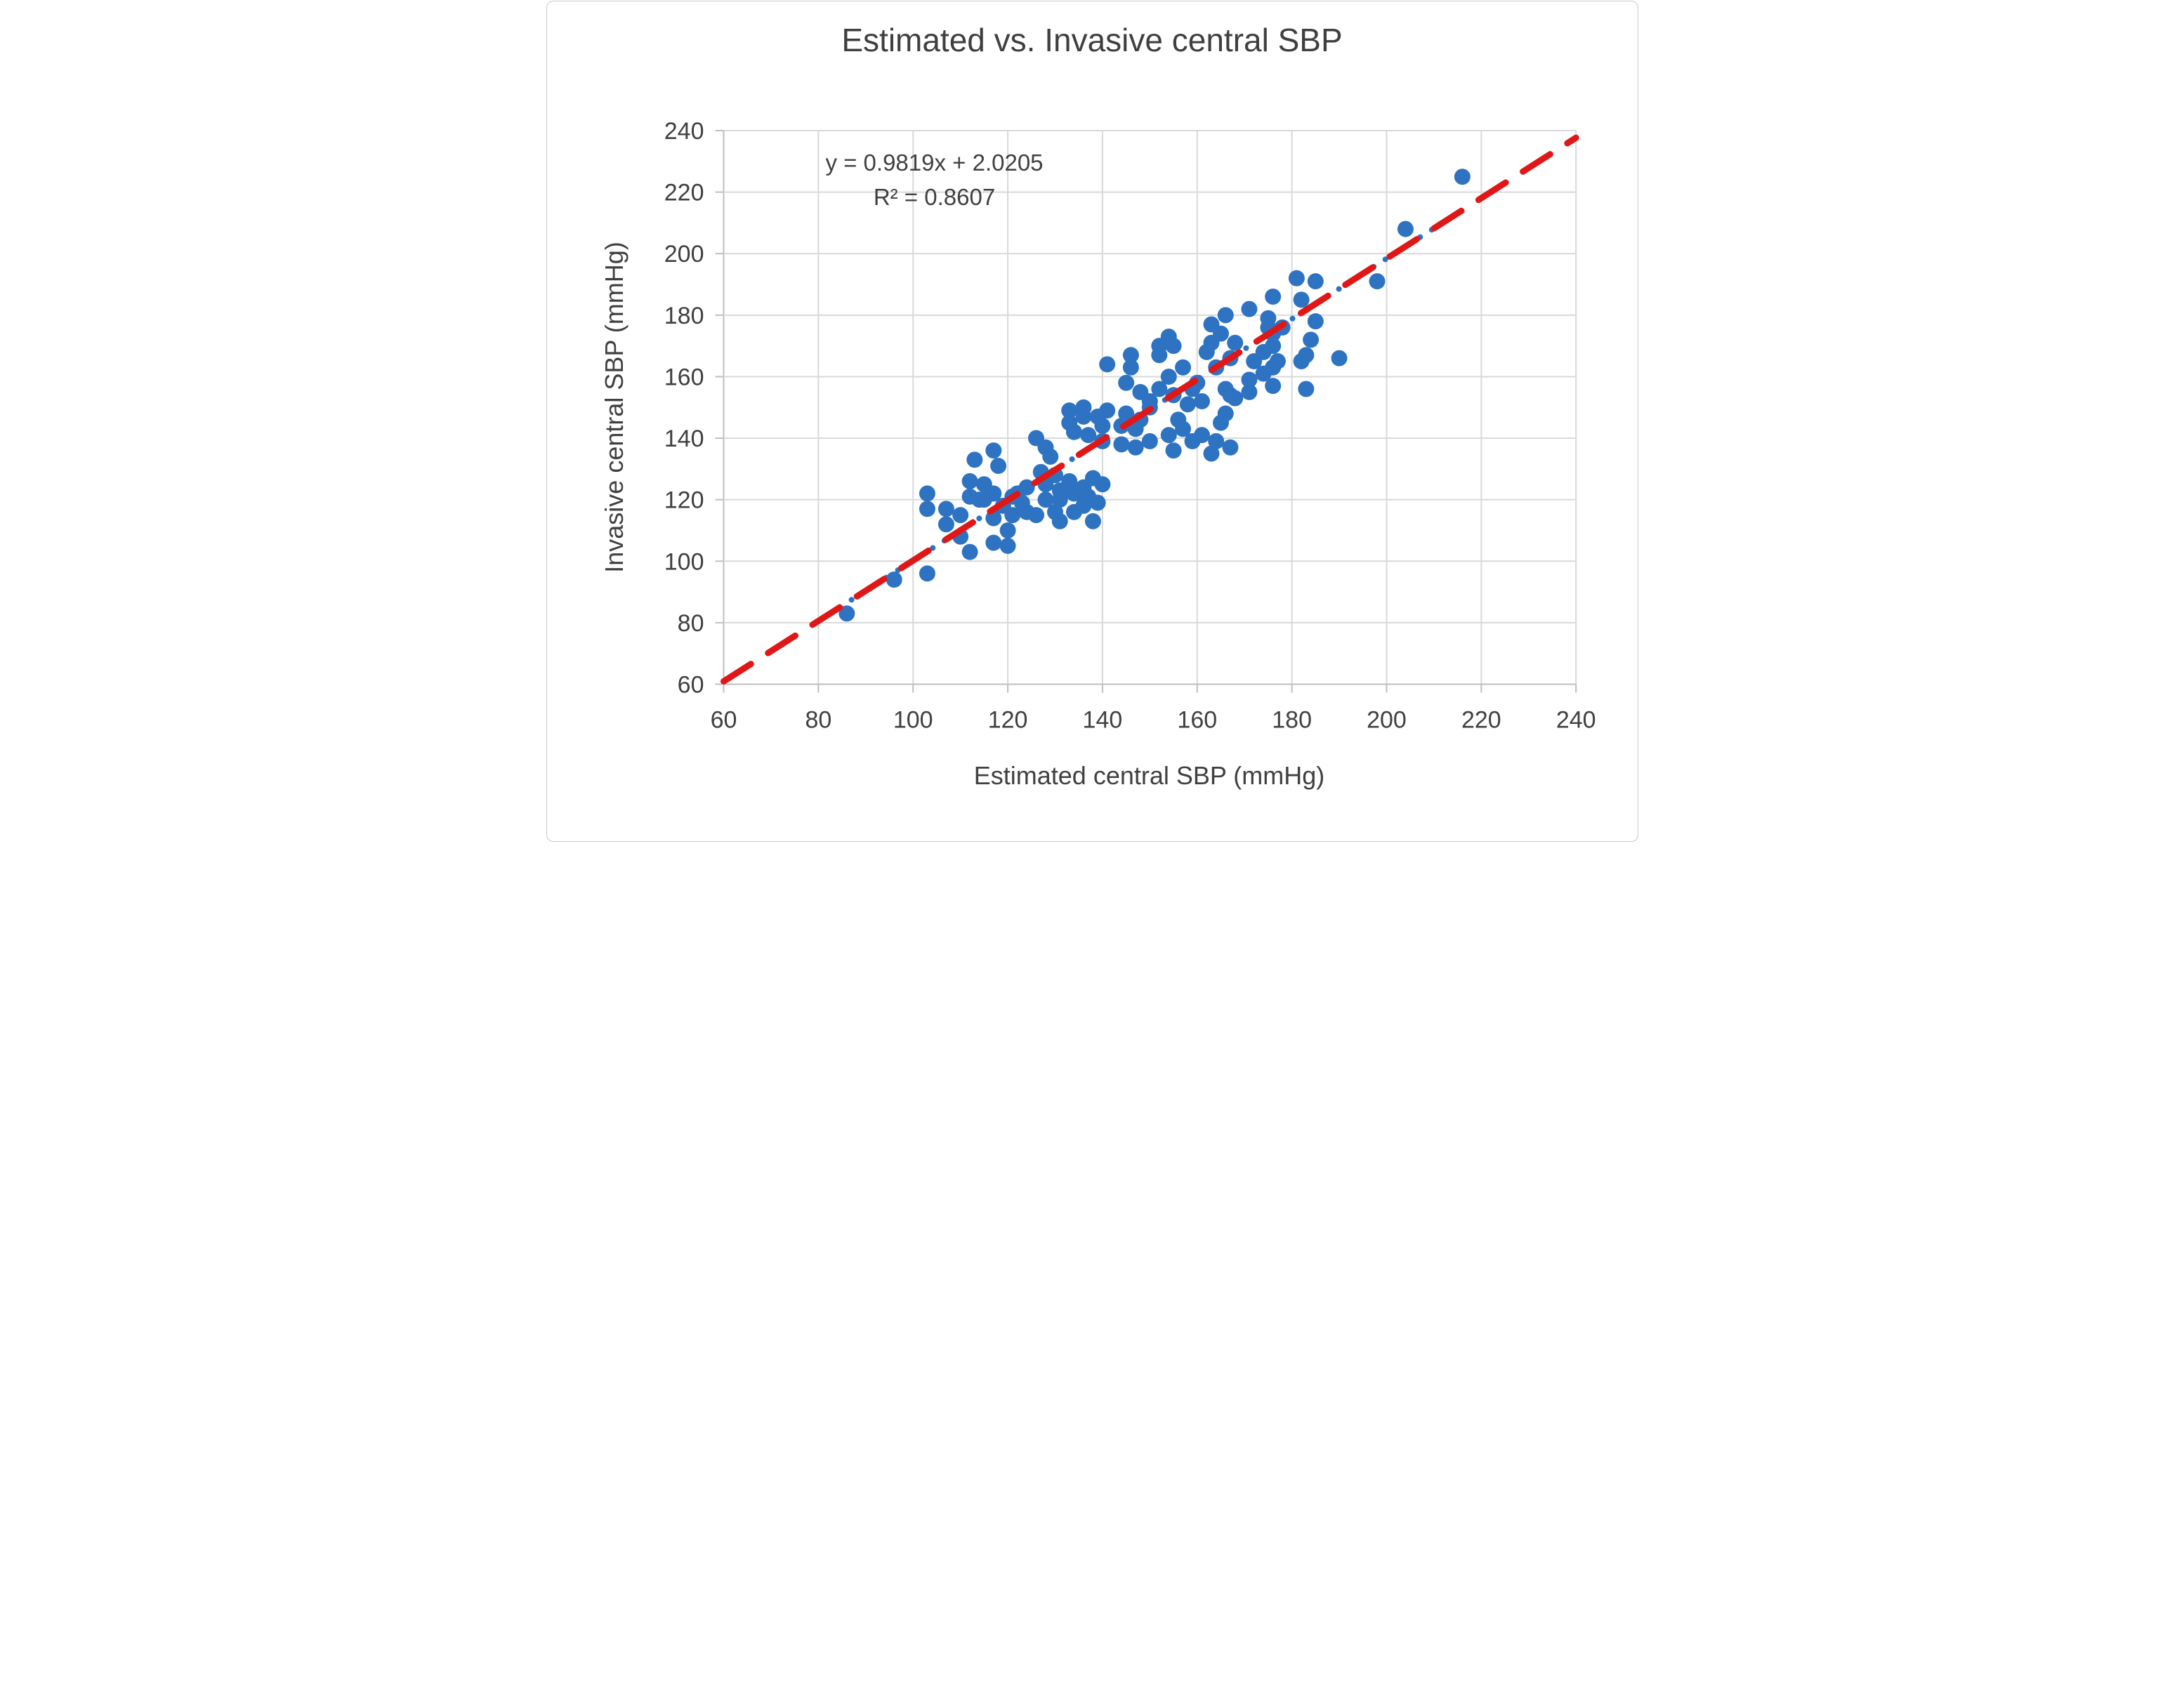 The image size is (2184, 1683). What do you see at coordinates (614, 407) in the screenshot?
I see `y-axis-title: Invasive central SBP (mmHg)` at bounding box center [614, 407].